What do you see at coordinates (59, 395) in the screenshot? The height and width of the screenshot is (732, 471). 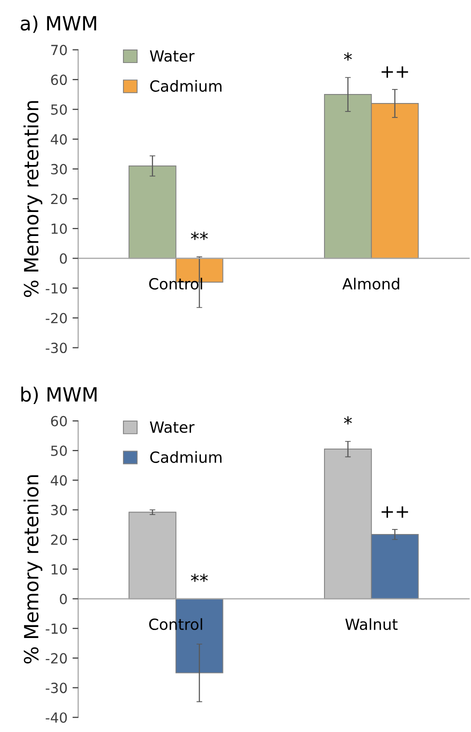 I see `chart-title: b) MWM` at bounding box center [59, 395].